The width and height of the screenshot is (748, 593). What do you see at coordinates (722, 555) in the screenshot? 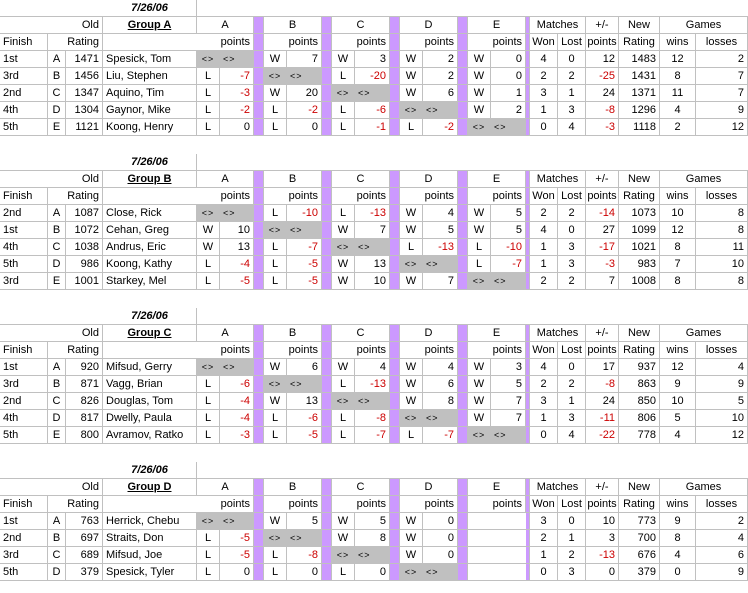
I see `games-losses: 6` at bounding box center [722, 555].